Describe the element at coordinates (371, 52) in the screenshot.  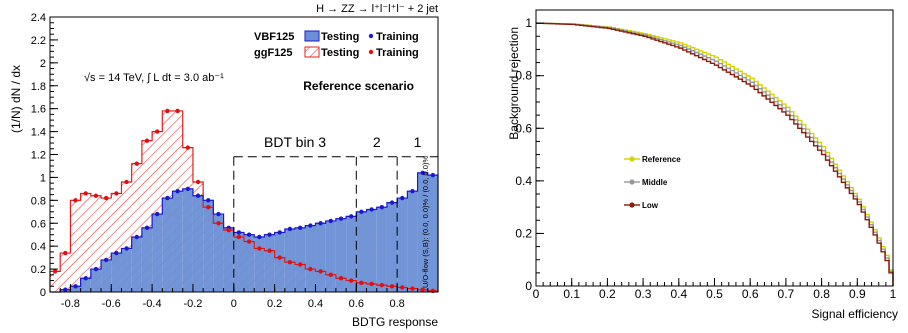
I see `legend-ggf-marker` at that location.